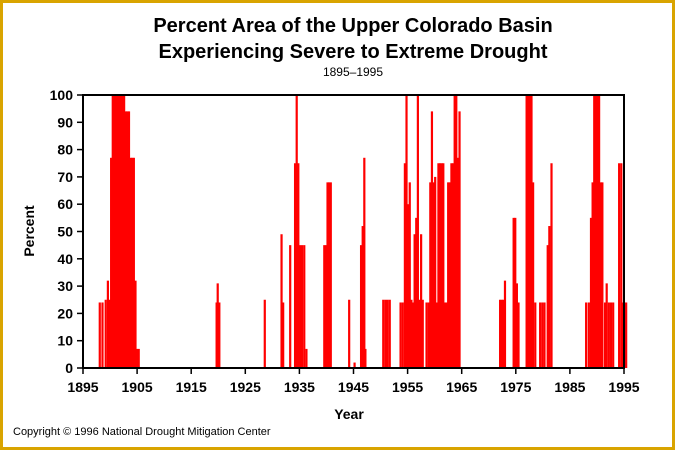 The width and height of the screenshot is (675, 450). Describe the element at coordinates (69, 368) in the screenshot. I see `y-tick-label-0: 0` at that location.